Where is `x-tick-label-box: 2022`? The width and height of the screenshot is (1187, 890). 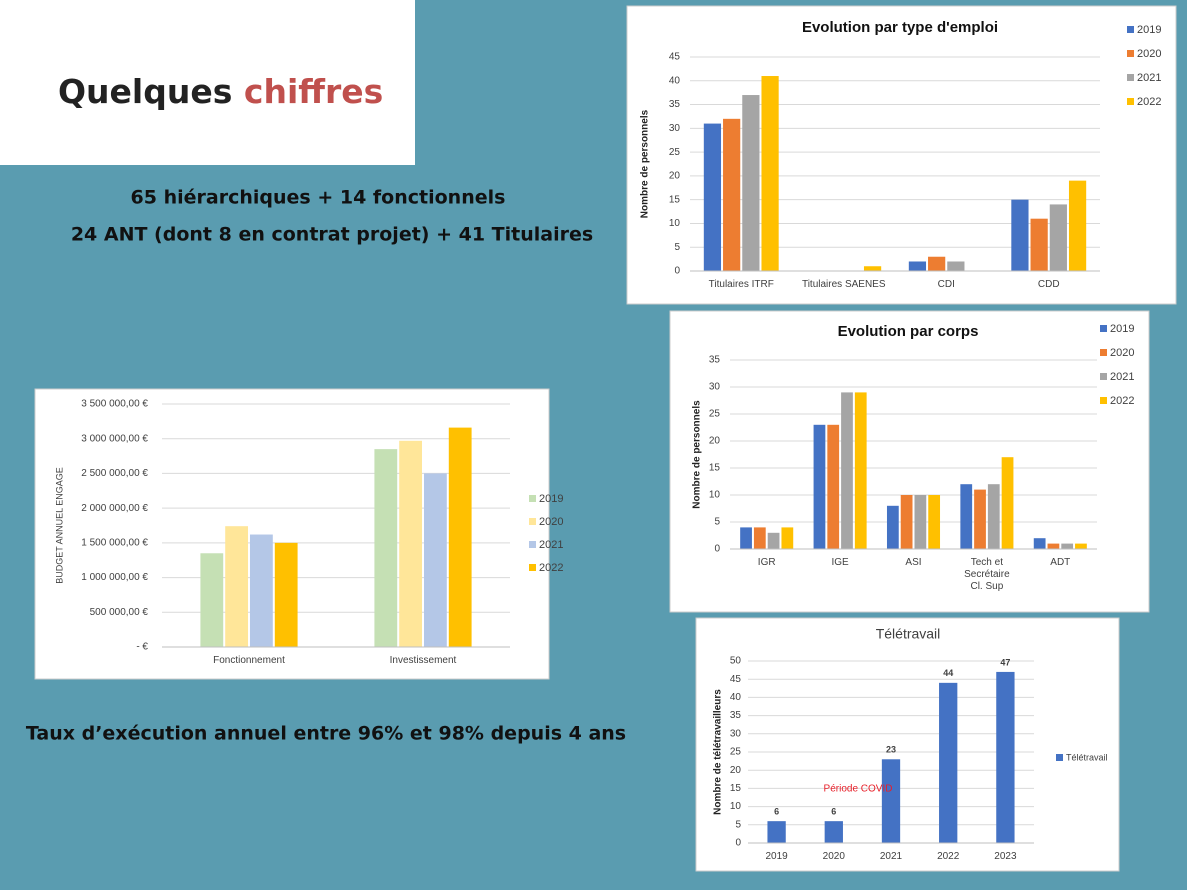 x-tick-label-box: 2022 is located at coordinates (948, 856).